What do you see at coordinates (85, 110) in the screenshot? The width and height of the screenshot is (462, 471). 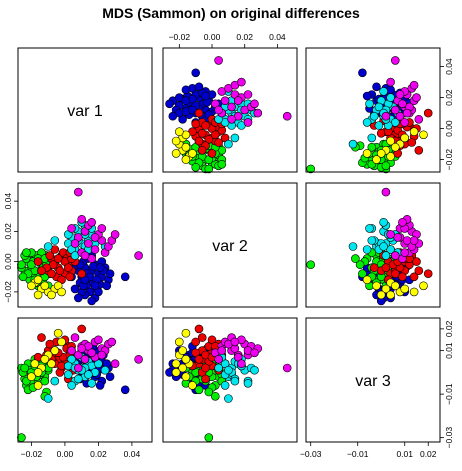 I see `panel-r1-c1: var 1` at bounding box center [85, 110].